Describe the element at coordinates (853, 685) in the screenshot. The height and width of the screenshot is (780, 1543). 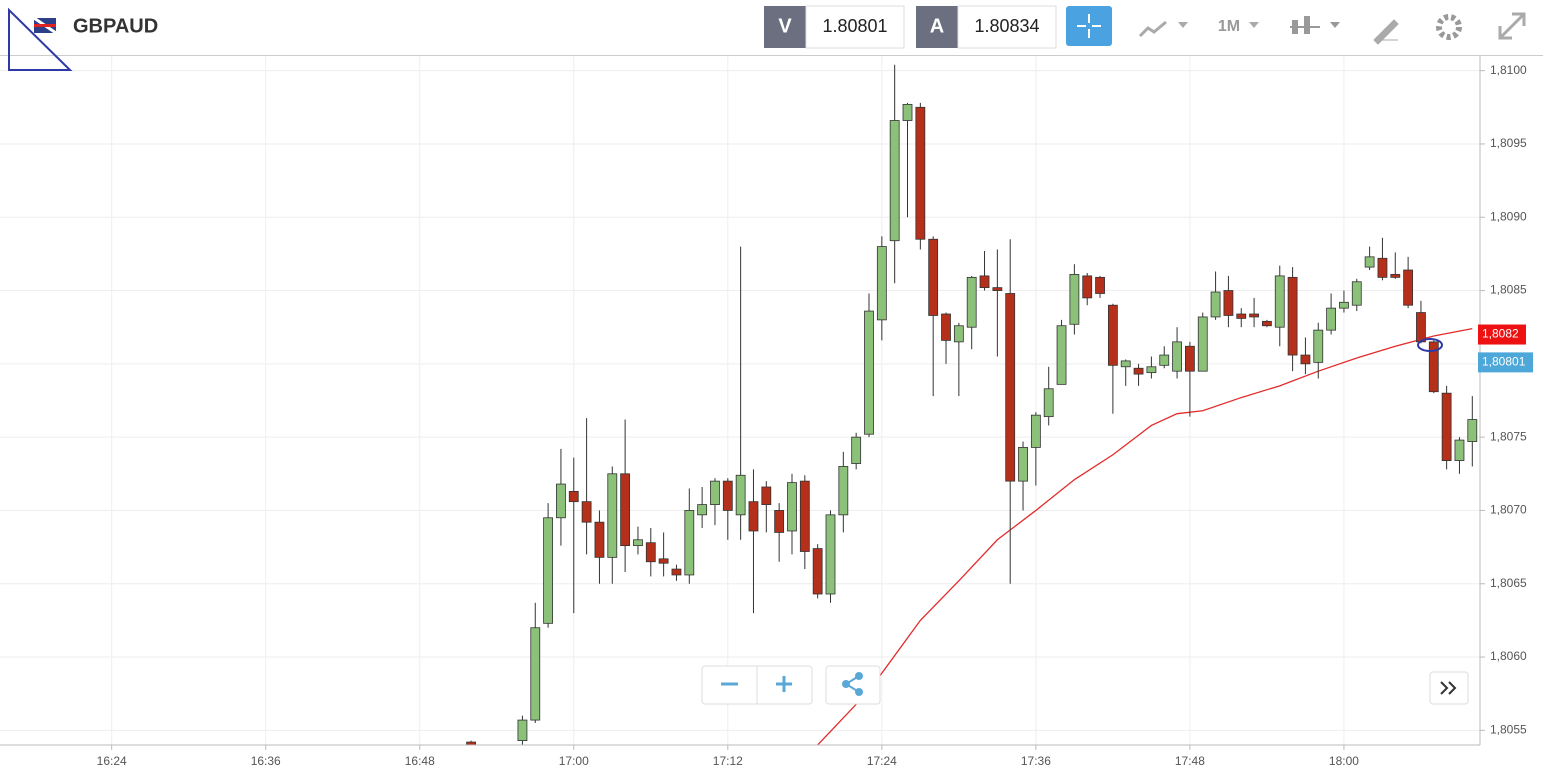
I see `share-button` at that location.